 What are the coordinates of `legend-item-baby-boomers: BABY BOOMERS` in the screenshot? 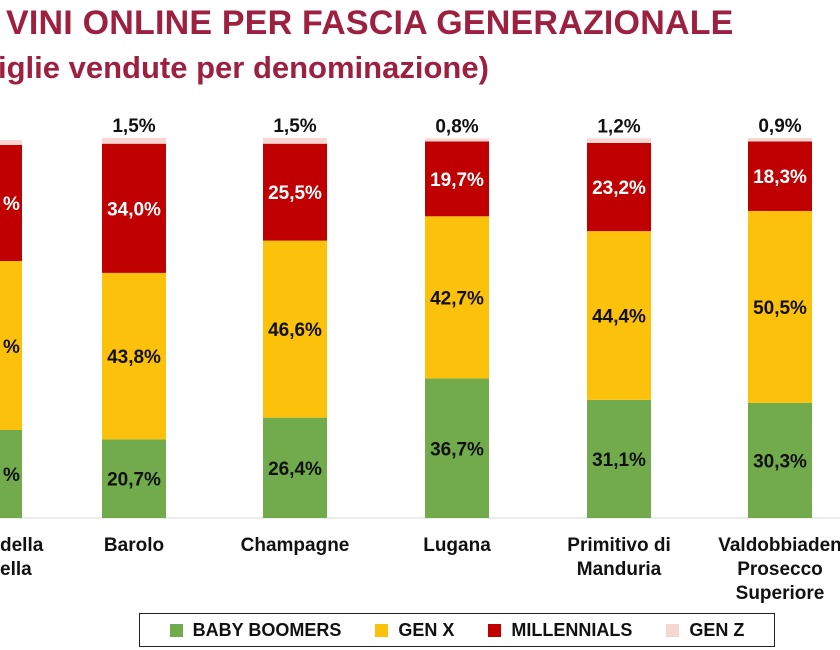 It's located at (255, 630).